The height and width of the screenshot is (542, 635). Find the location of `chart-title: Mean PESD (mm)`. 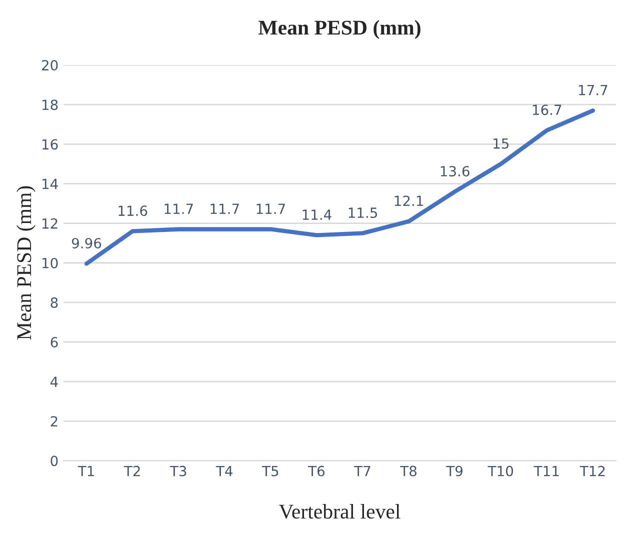

chart-title: Mean PESD (mm) is located at coordinates (339, 29).